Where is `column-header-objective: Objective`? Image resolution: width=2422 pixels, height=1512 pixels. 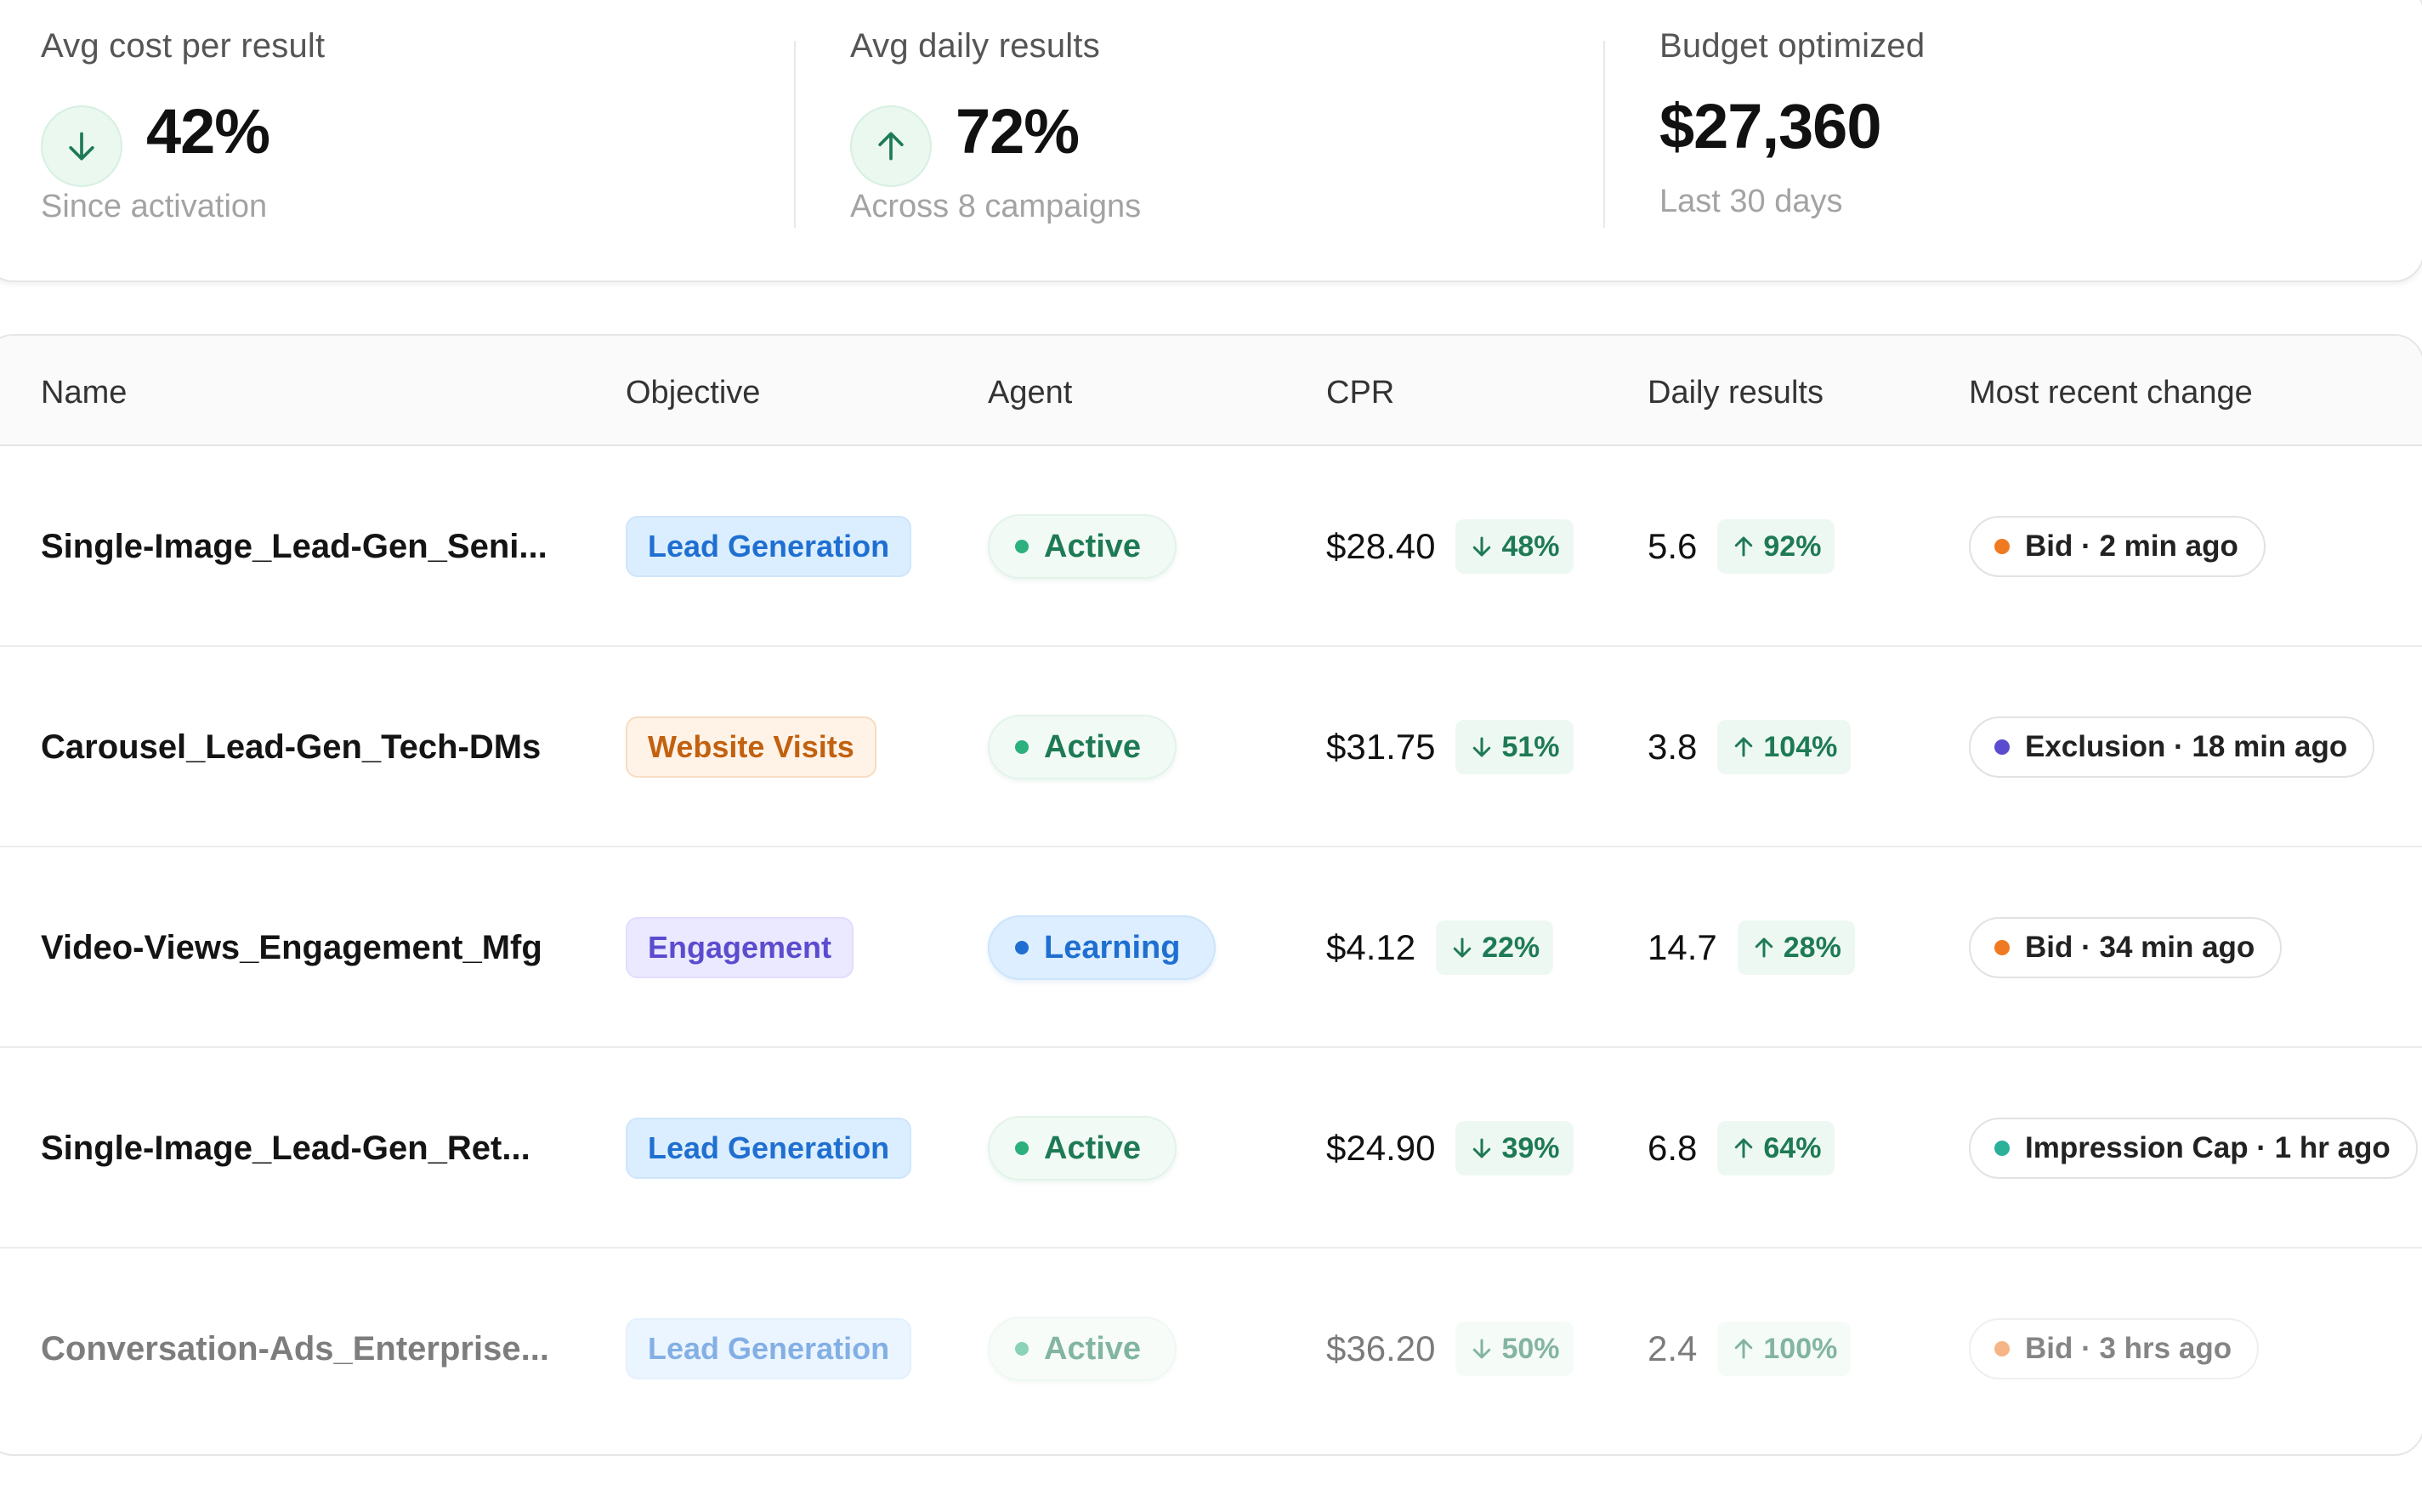 column-header-objective: Objective is located at coordinates (693, 393).